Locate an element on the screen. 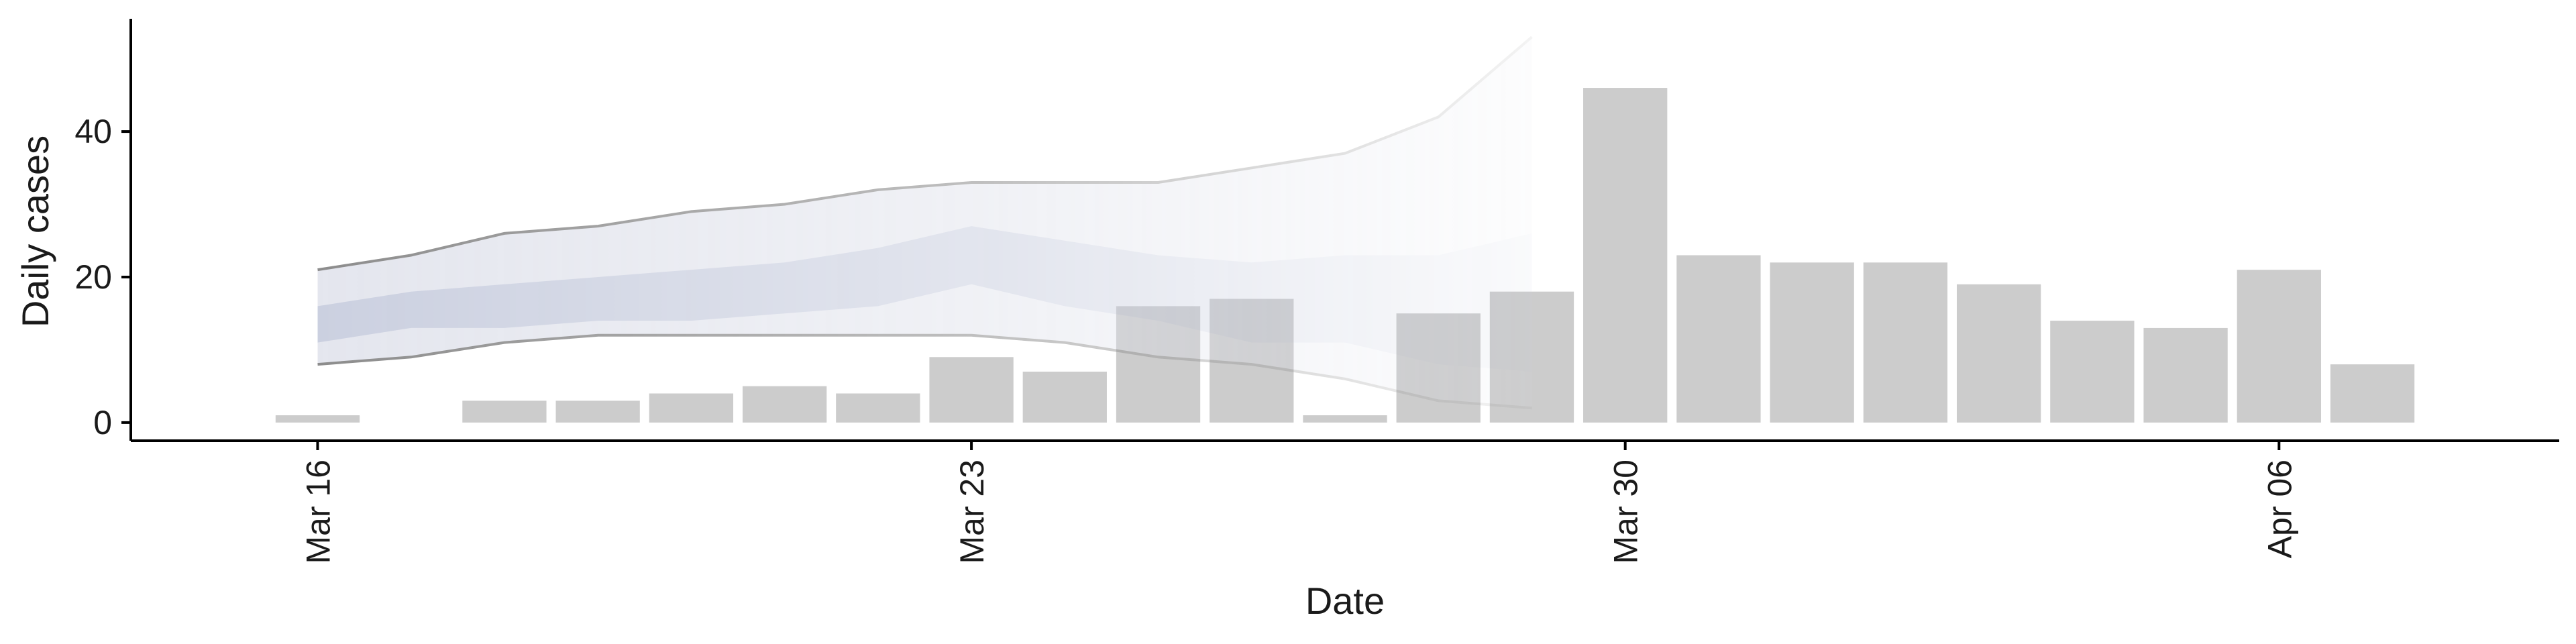 This screenshot has width=2576, height=644. x-tick-label: Mar 16 is located at coordinates (318, 512).